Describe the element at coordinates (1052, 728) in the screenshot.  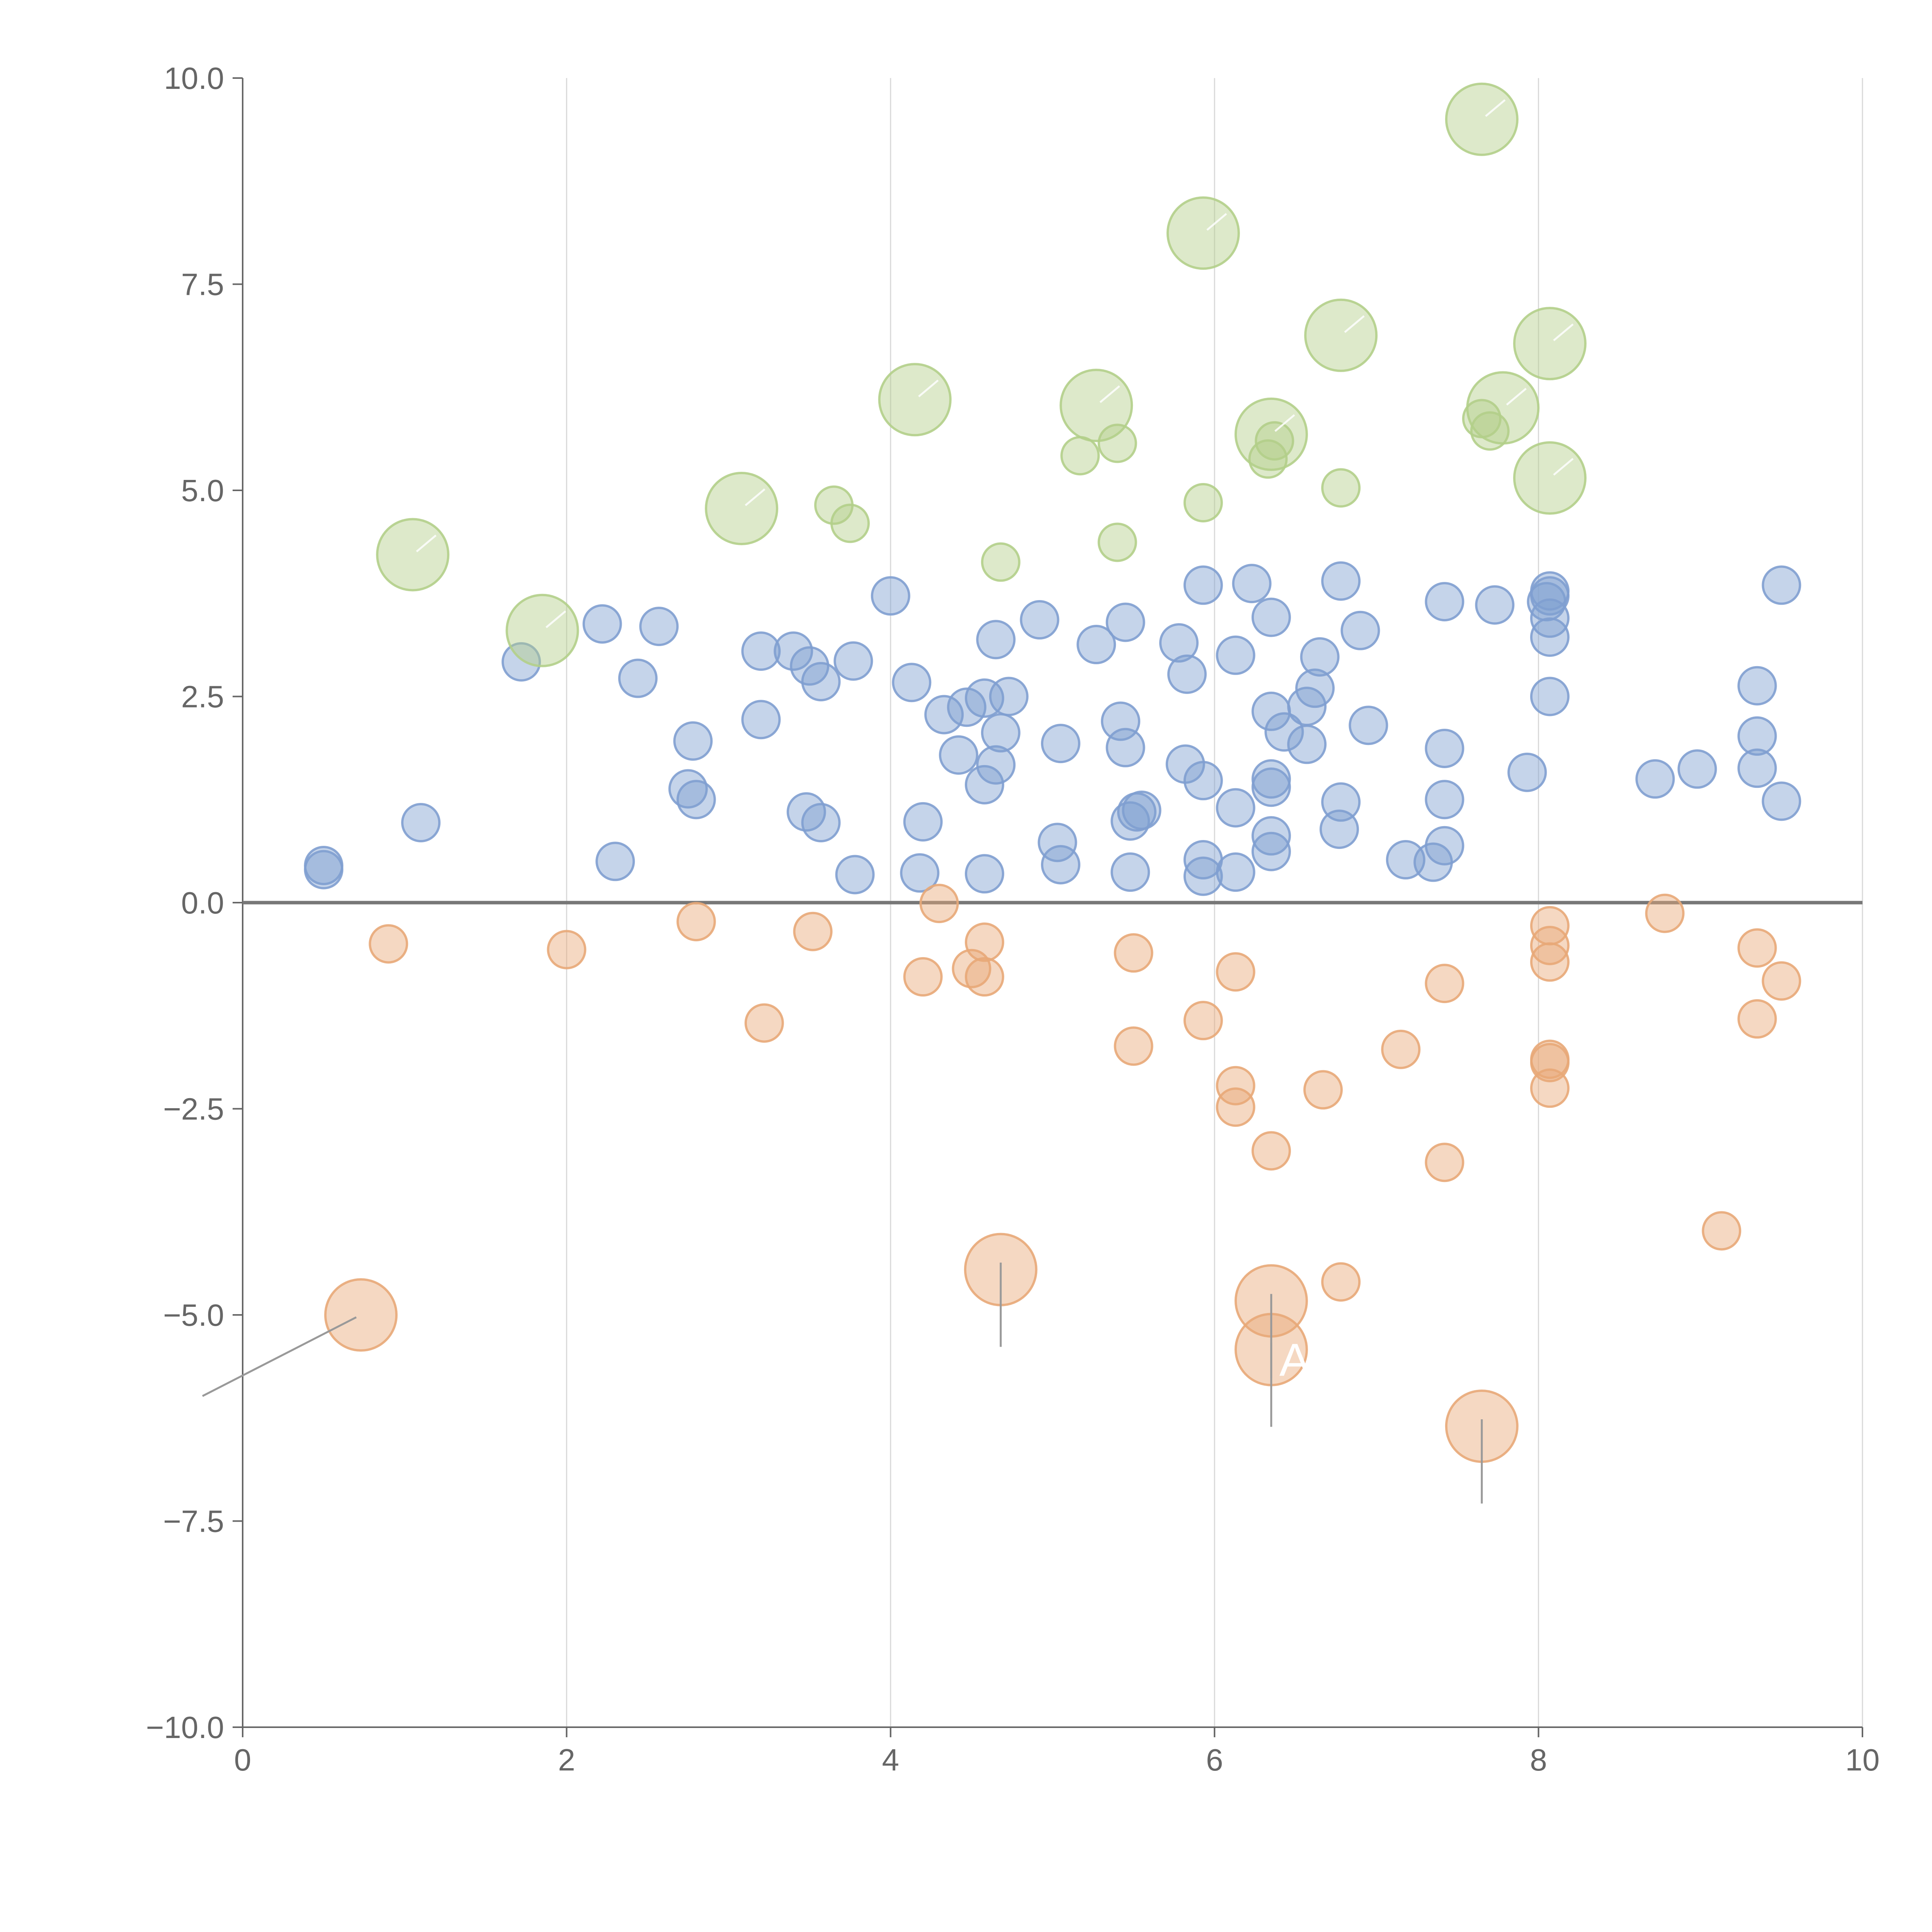
I see `series-blue` at that location.